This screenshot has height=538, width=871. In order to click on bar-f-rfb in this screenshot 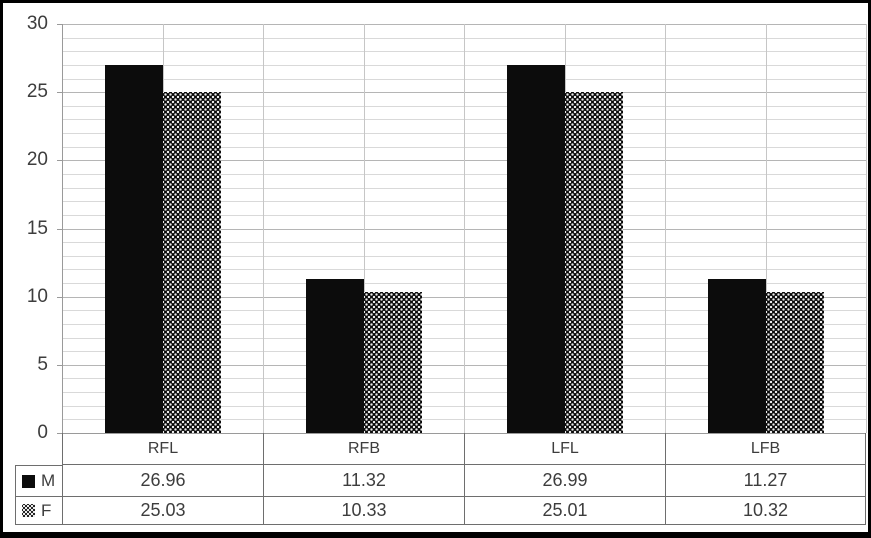, I will do `click(392, 362)`.